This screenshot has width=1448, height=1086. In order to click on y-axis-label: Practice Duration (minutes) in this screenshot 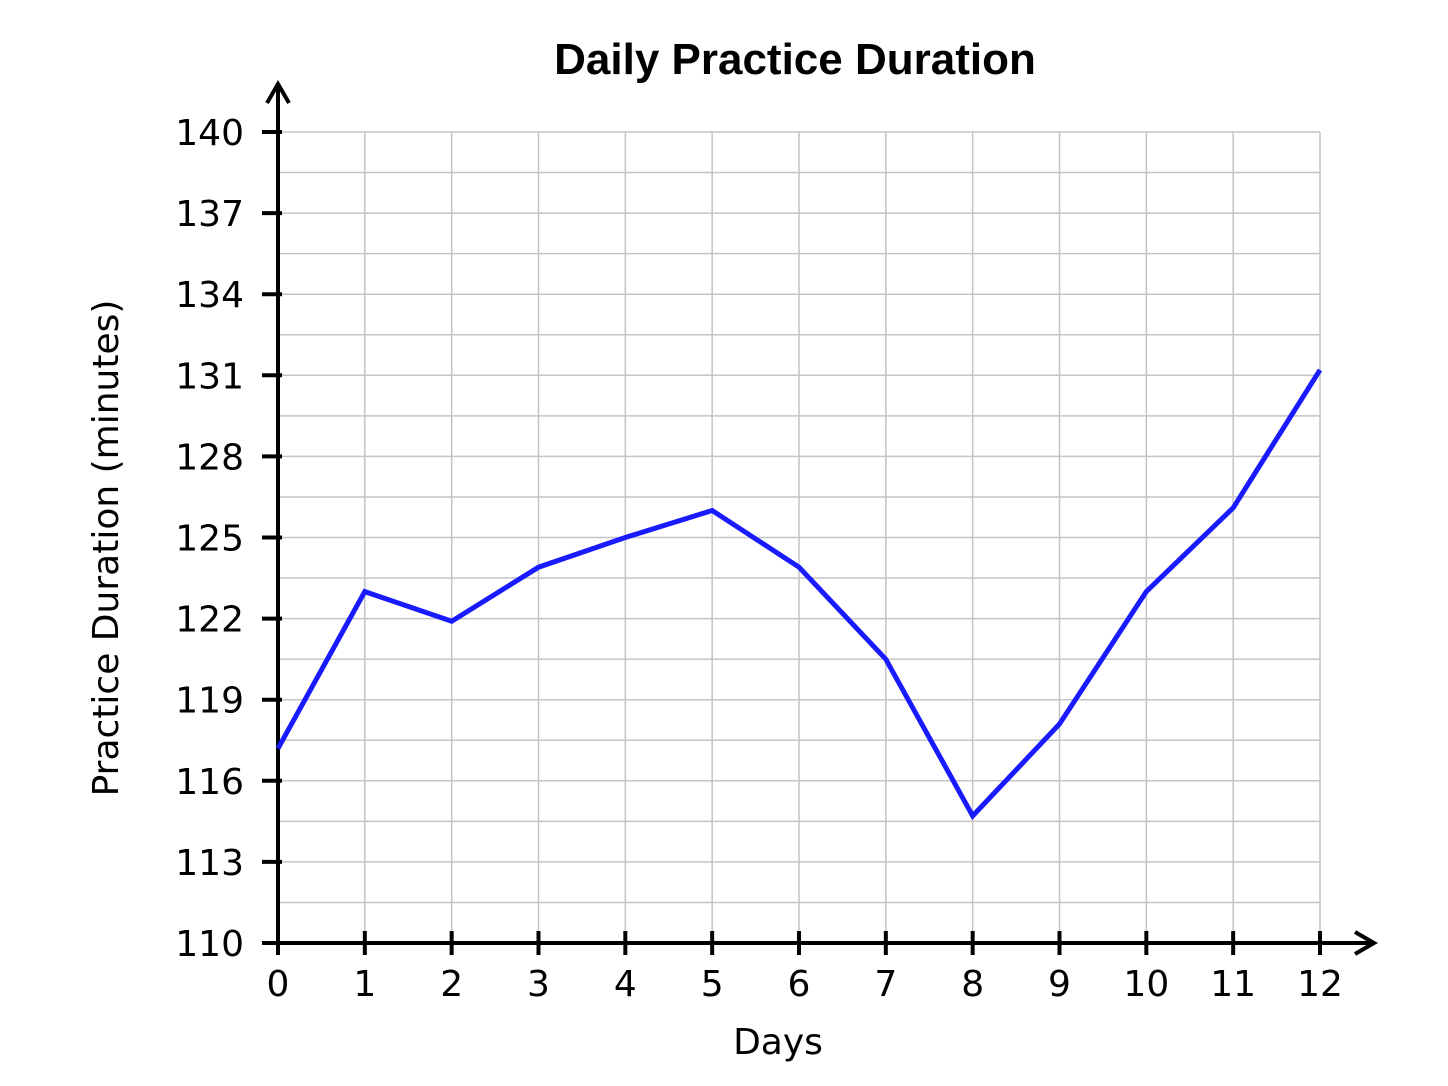, I will do `click(106, 548)`.